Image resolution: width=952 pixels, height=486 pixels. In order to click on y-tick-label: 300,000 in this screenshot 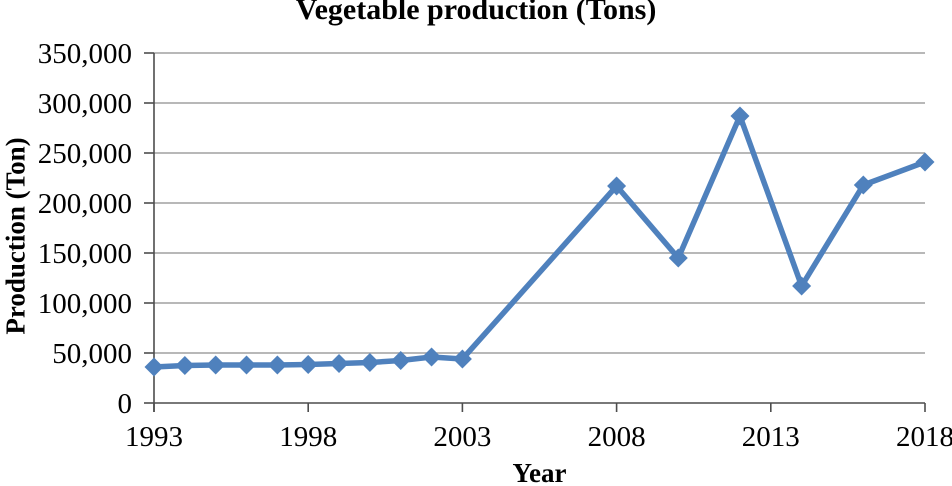, I will do `click(85, 104)`.